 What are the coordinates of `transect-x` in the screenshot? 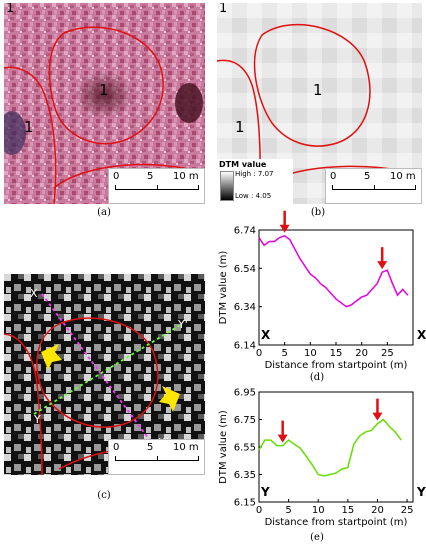 It's located at (98, 370).